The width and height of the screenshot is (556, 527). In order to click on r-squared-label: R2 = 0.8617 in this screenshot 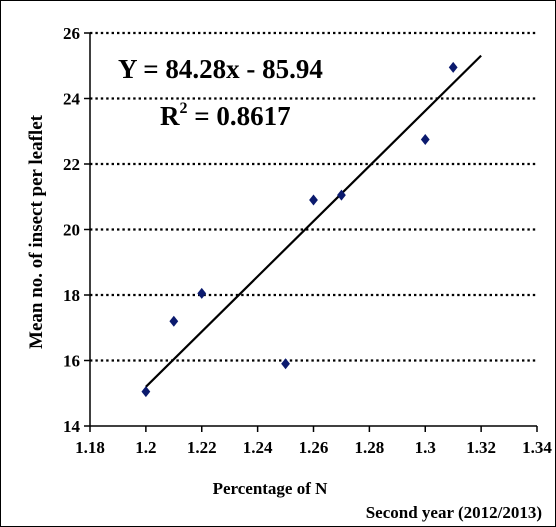, I will do `click(225, 115)`.